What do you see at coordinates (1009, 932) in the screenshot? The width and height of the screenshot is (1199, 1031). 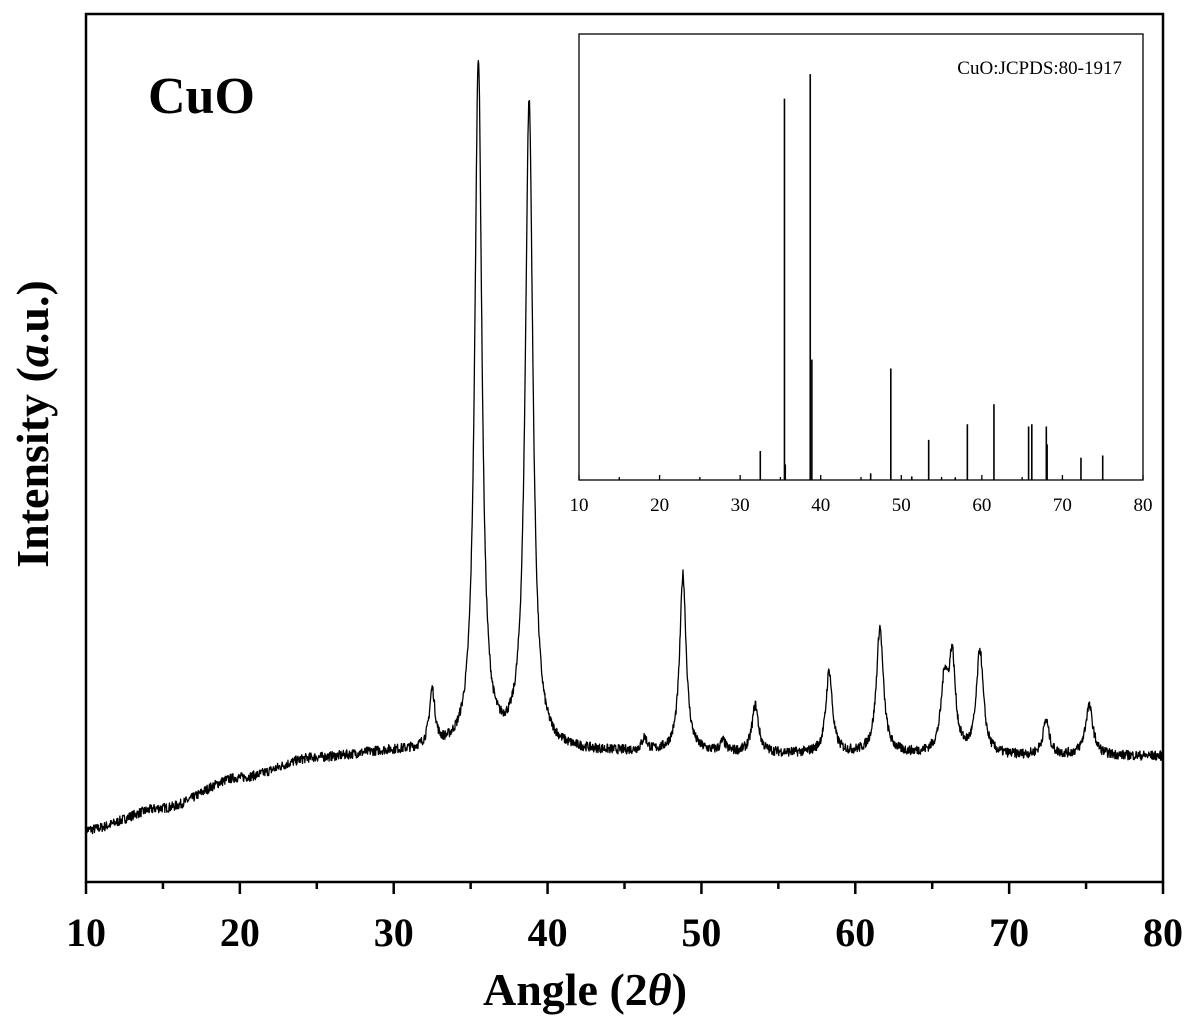 I see `x-tick-label: 70` at bounding box center [1009, 932].